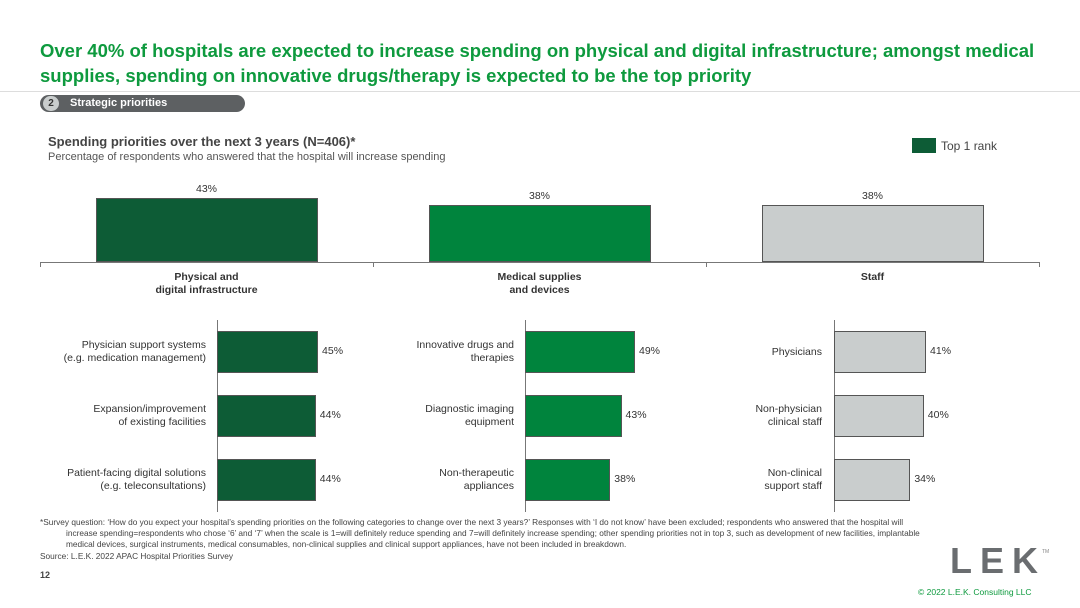 Image resolution: width=1080 pixels, height=608 pixels. I want to click on value-label: 45%, so click(333, 351).